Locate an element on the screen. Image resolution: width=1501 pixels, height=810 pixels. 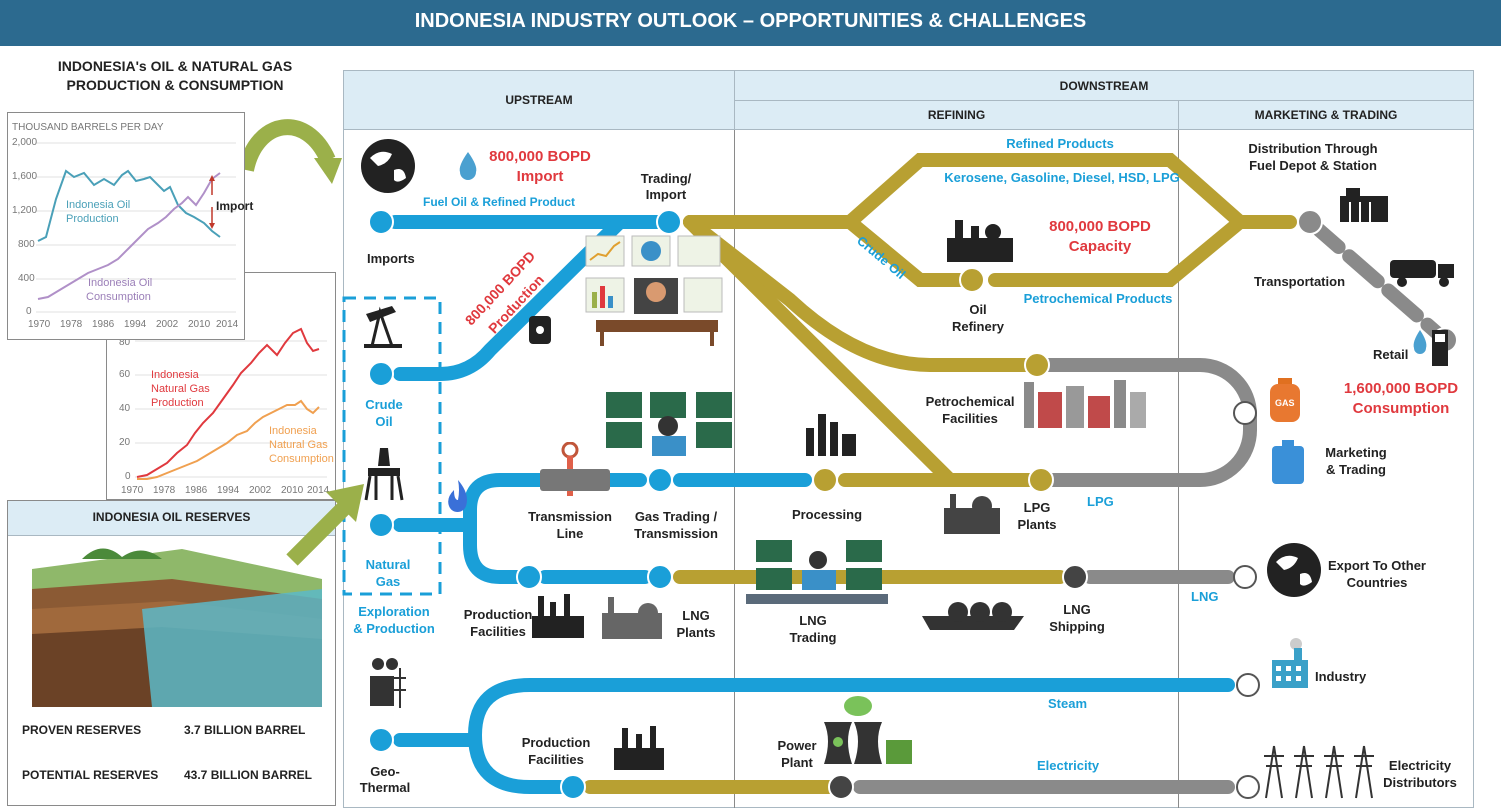
downstream-header-label: DOWNSTREAM is located at coordinates (1104, 85).